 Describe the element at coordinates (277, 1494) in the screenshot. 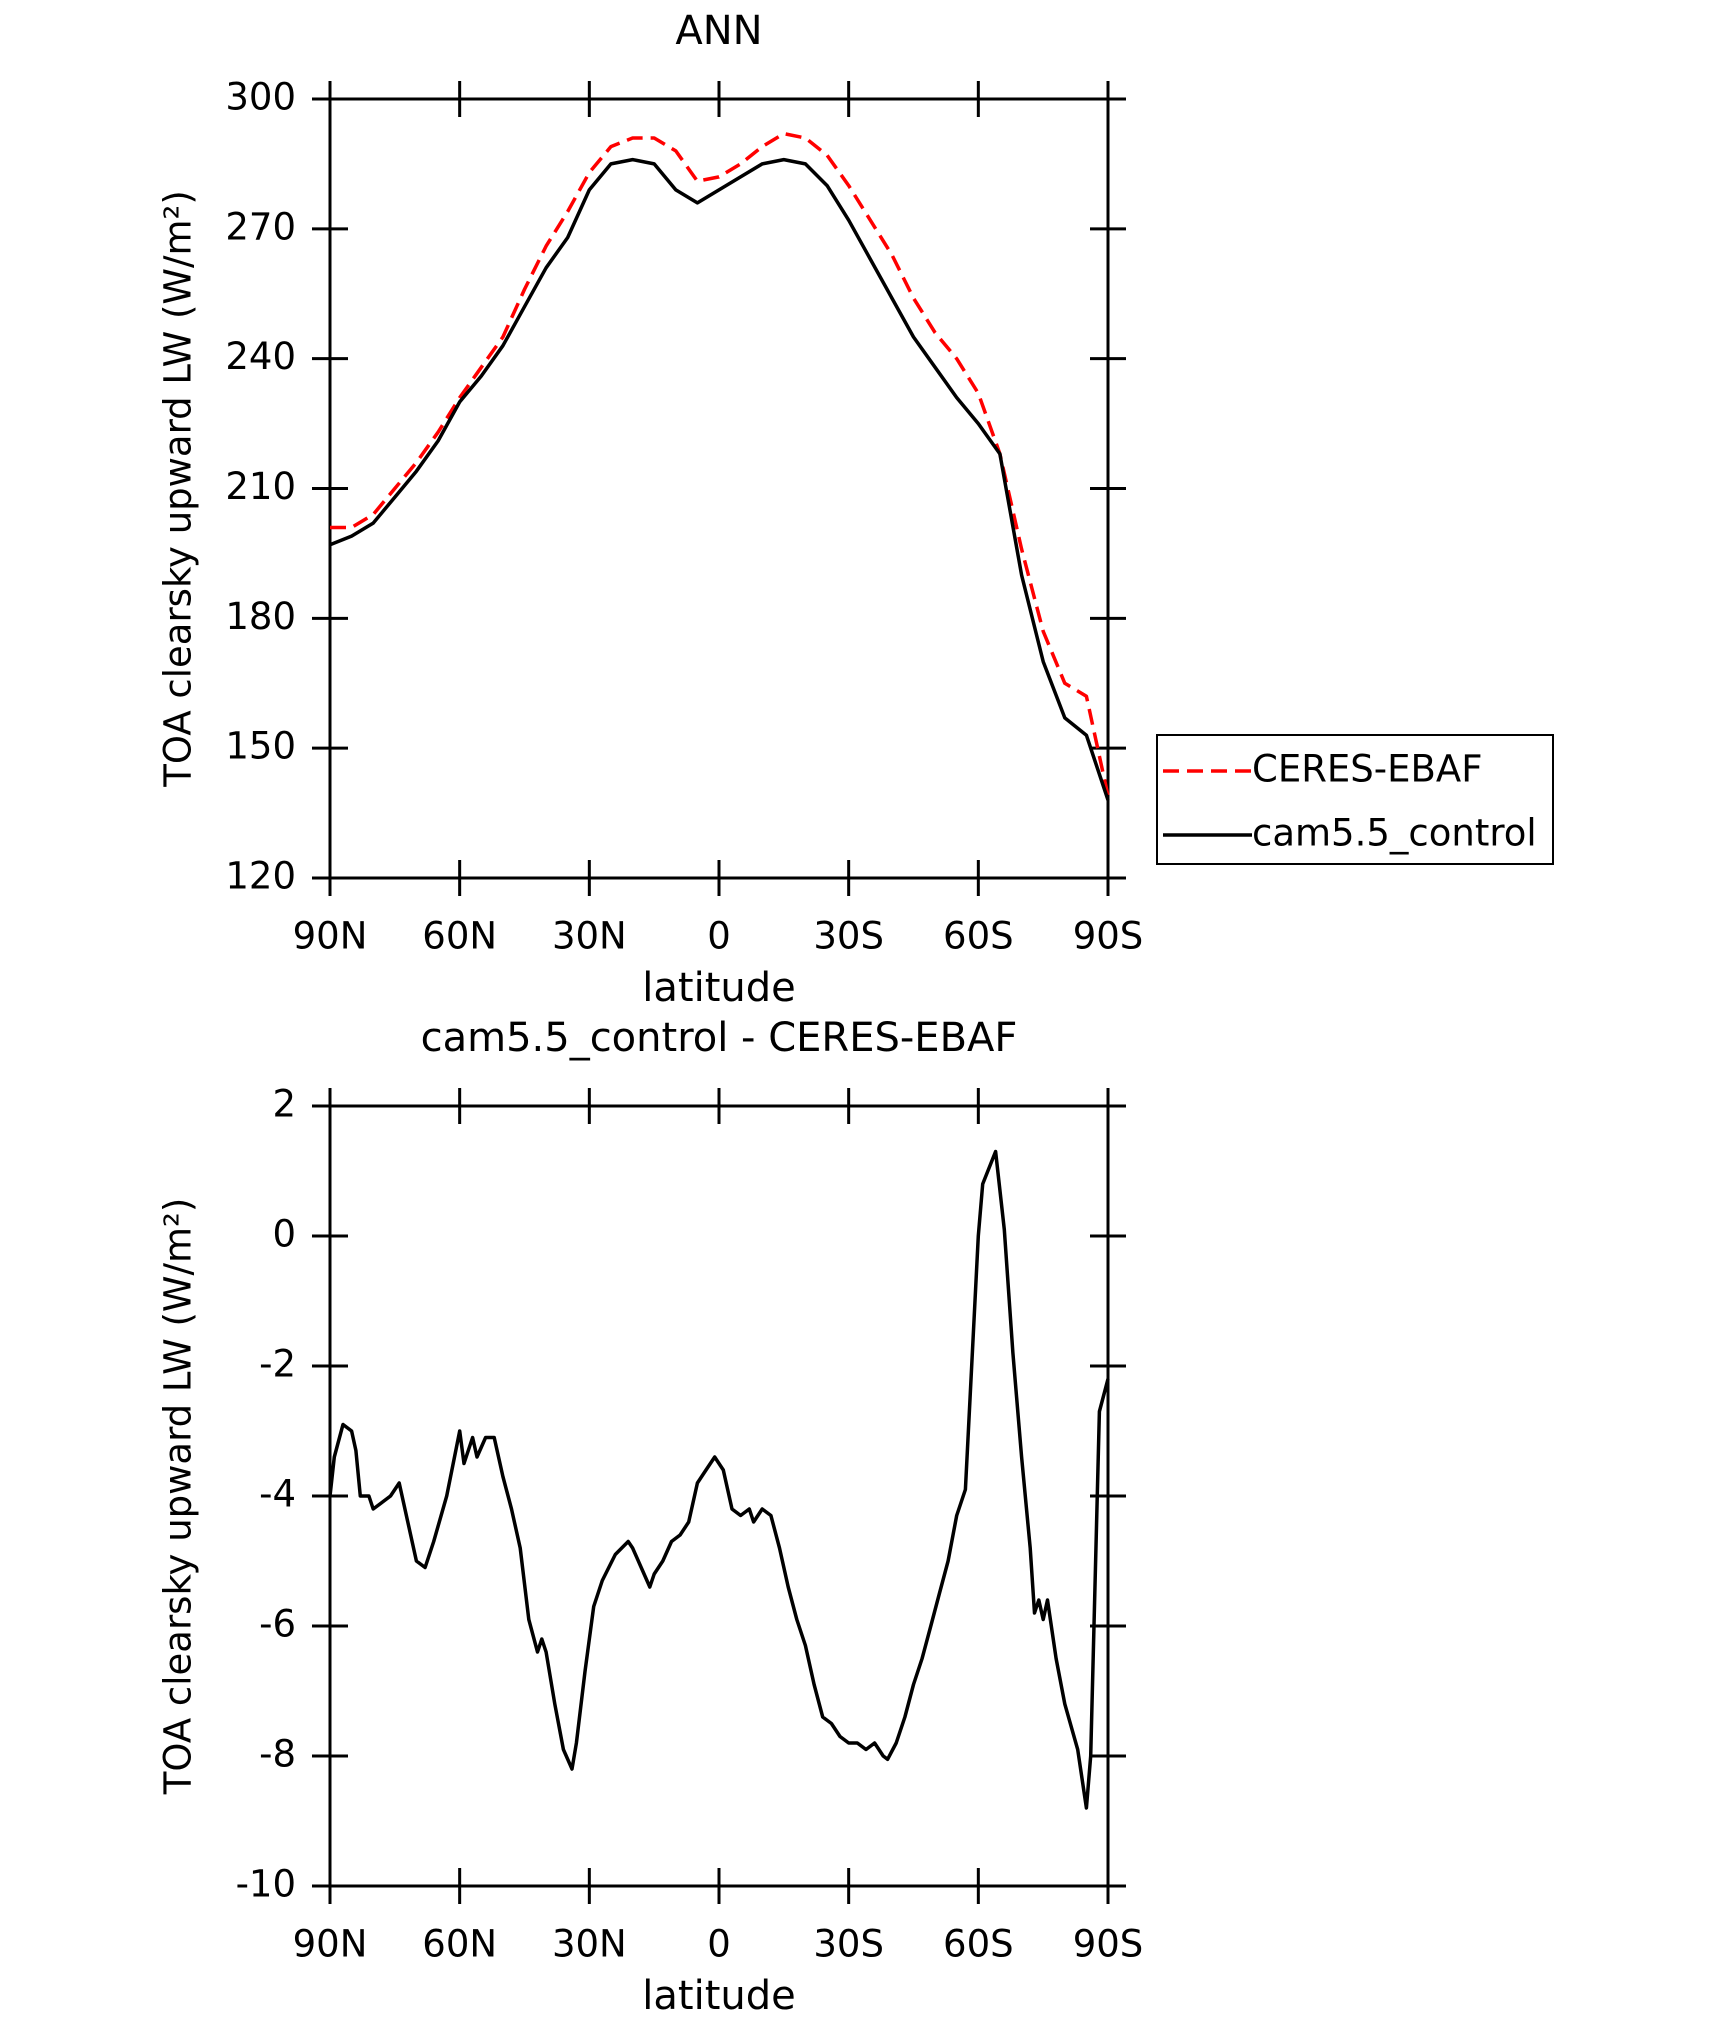

I see `y-tick-label: -4` at that location.